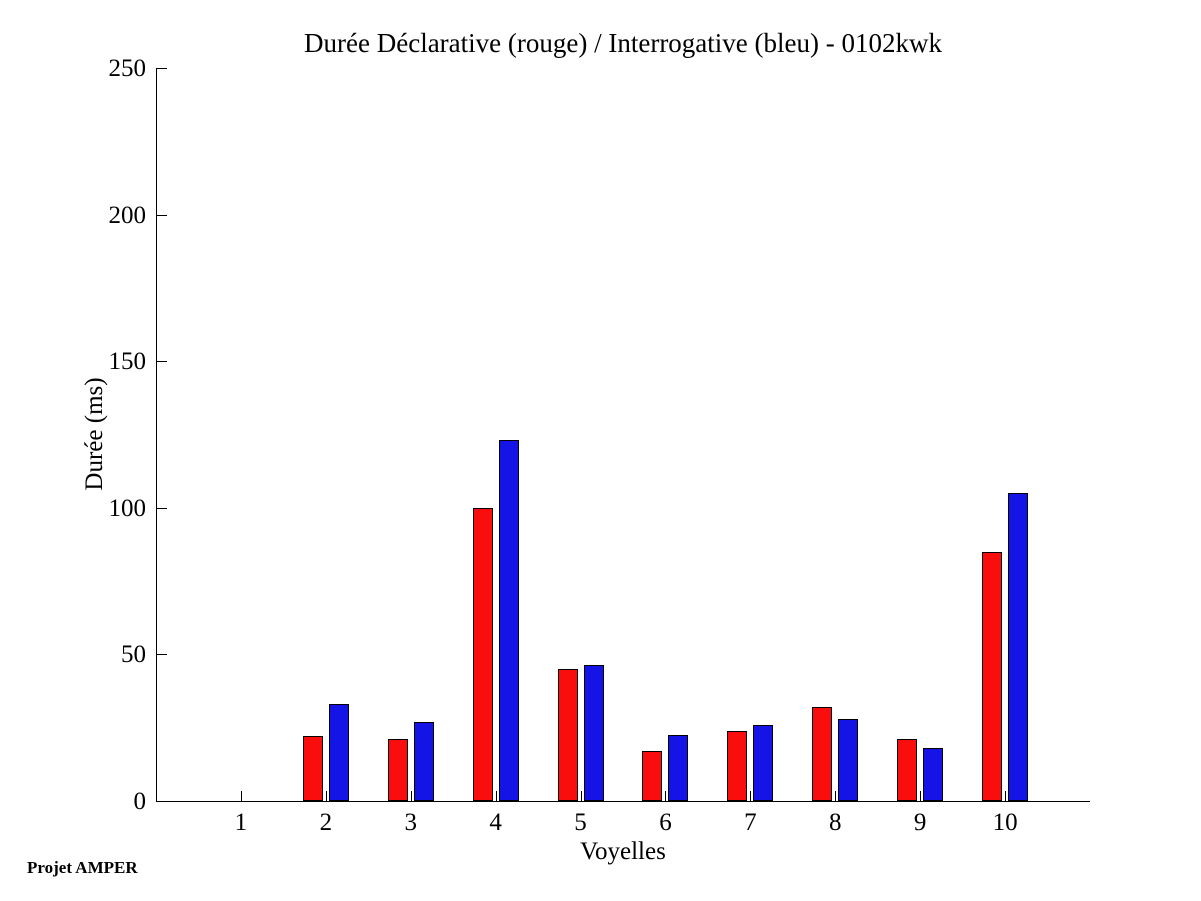 This screenshot has width=1201, height=901. Describe the element at coordinates (920, 822) in the screenshot. I see `x-tick-label: 9` at that location.